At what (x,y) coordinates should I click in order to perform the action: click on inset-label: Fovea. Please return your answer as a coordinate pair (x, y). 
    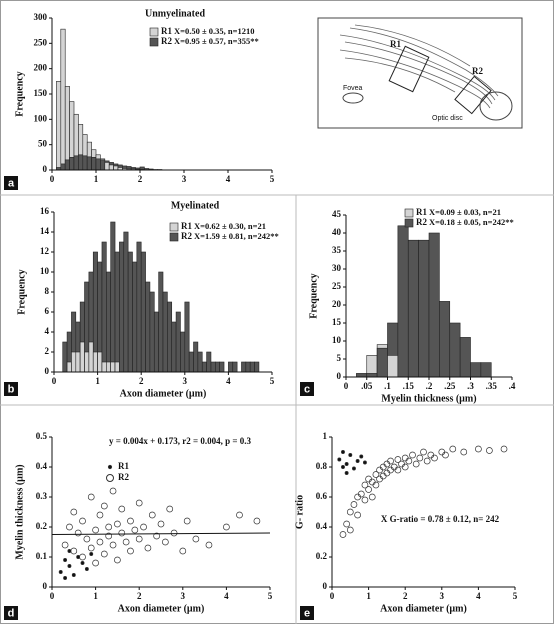
    Looking at the image, I should click on (353, 88).